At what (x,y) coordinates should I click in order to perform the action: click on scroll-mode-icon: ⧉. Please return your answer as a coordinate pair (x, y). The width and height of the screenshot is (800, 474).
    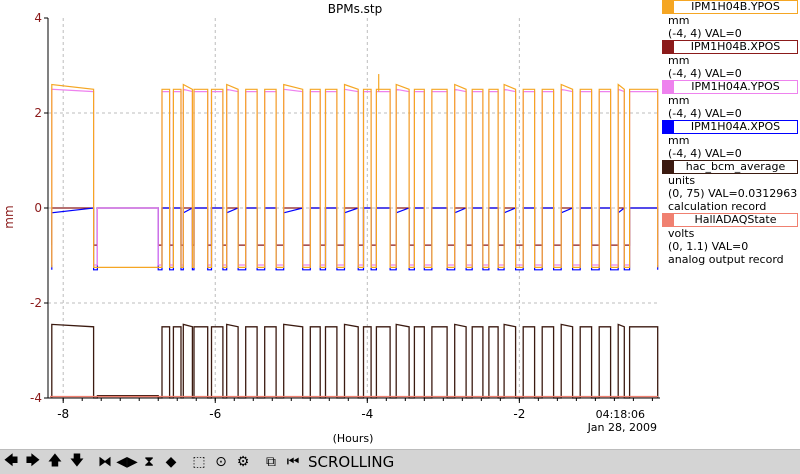
    Looking at the image, I should click on (271, 462).